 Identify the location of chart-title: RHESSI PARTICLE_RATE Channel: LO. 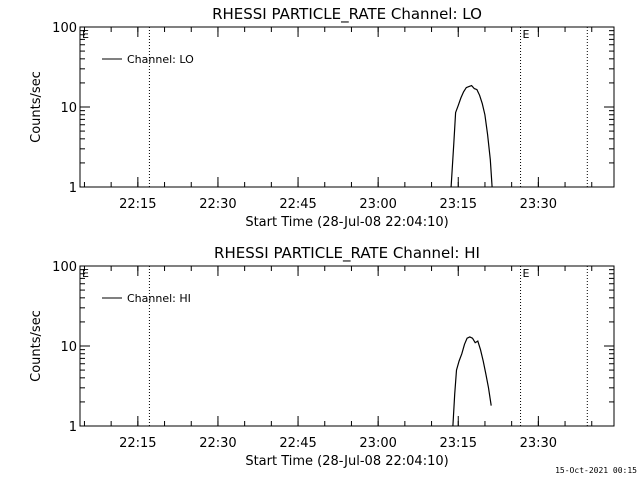
(347, 14).